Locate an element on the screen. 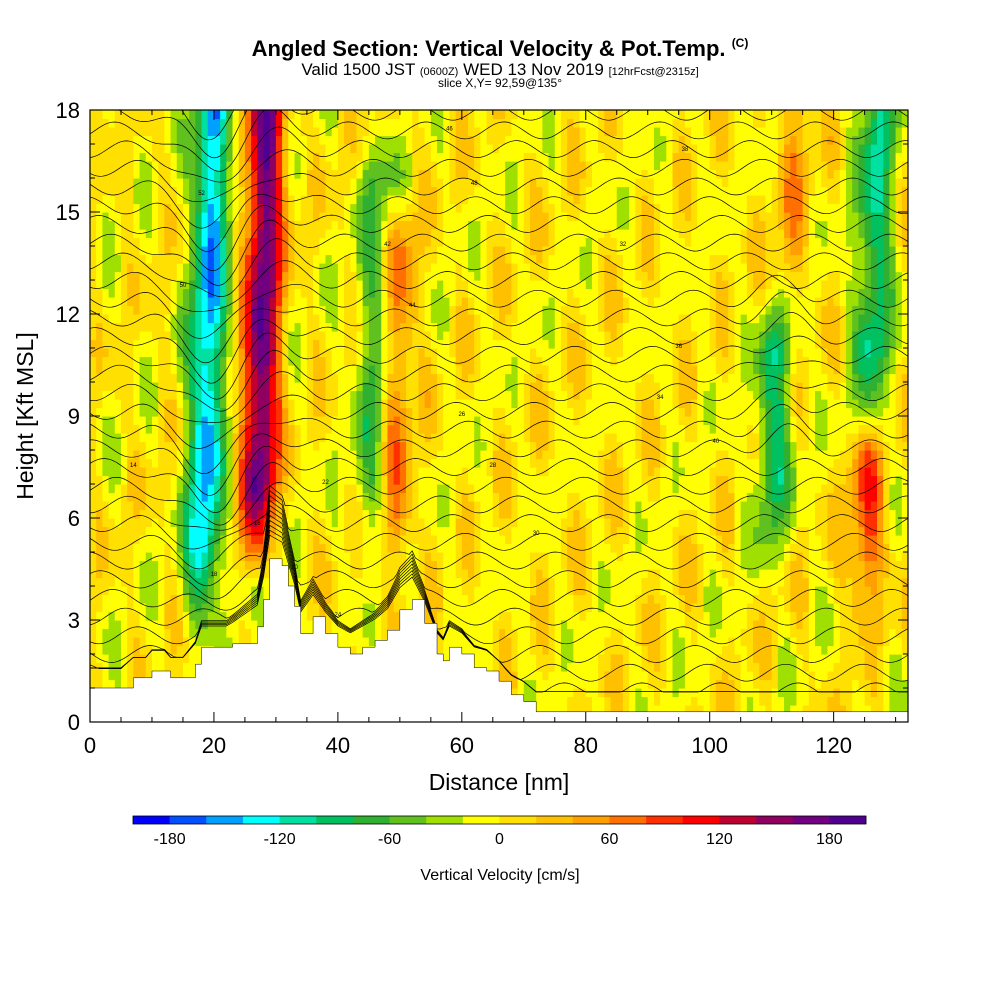 The width and height of the screenshot is (1000, 1000). subtitle-forecast: [12hrFcst@2315z] is located at coordinates (653, 72).